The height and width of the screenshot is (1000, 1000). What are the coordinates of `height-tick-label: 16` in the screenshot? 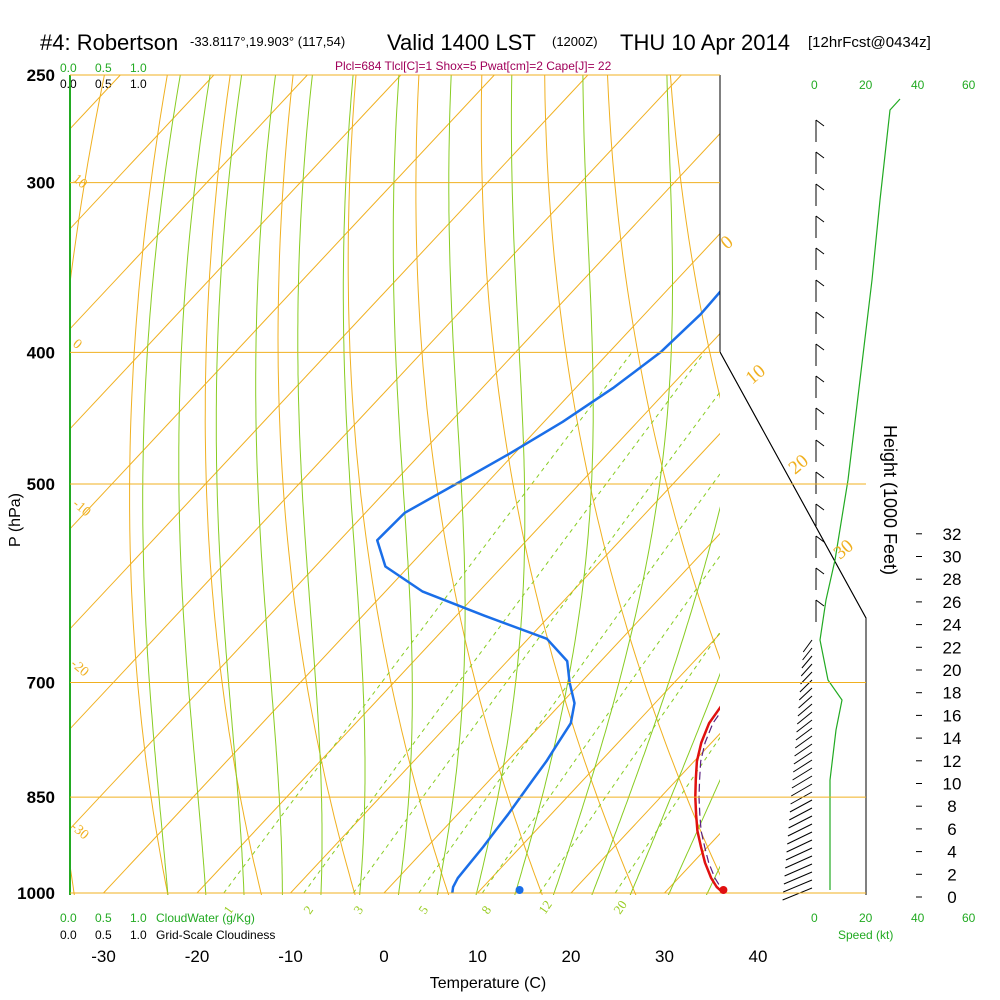 It's located at (952, 715).